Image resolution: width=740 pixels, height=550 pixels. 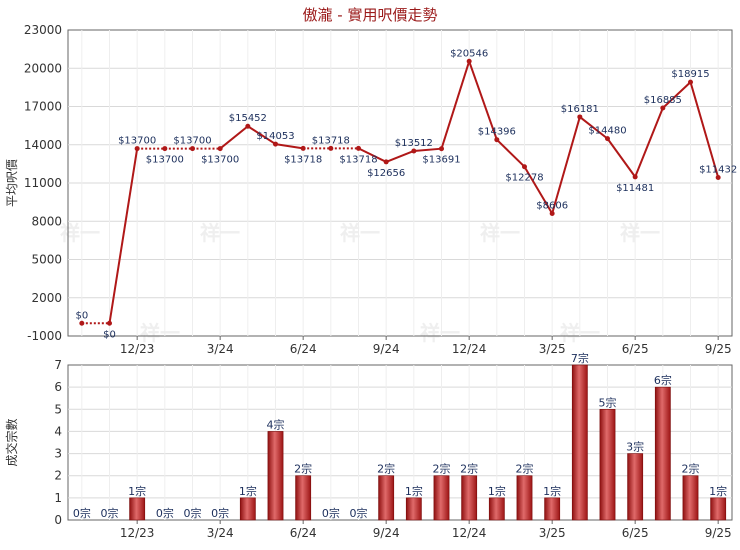 I want to click on line-y-tick-label: 5000, so click(x=46, y=260).